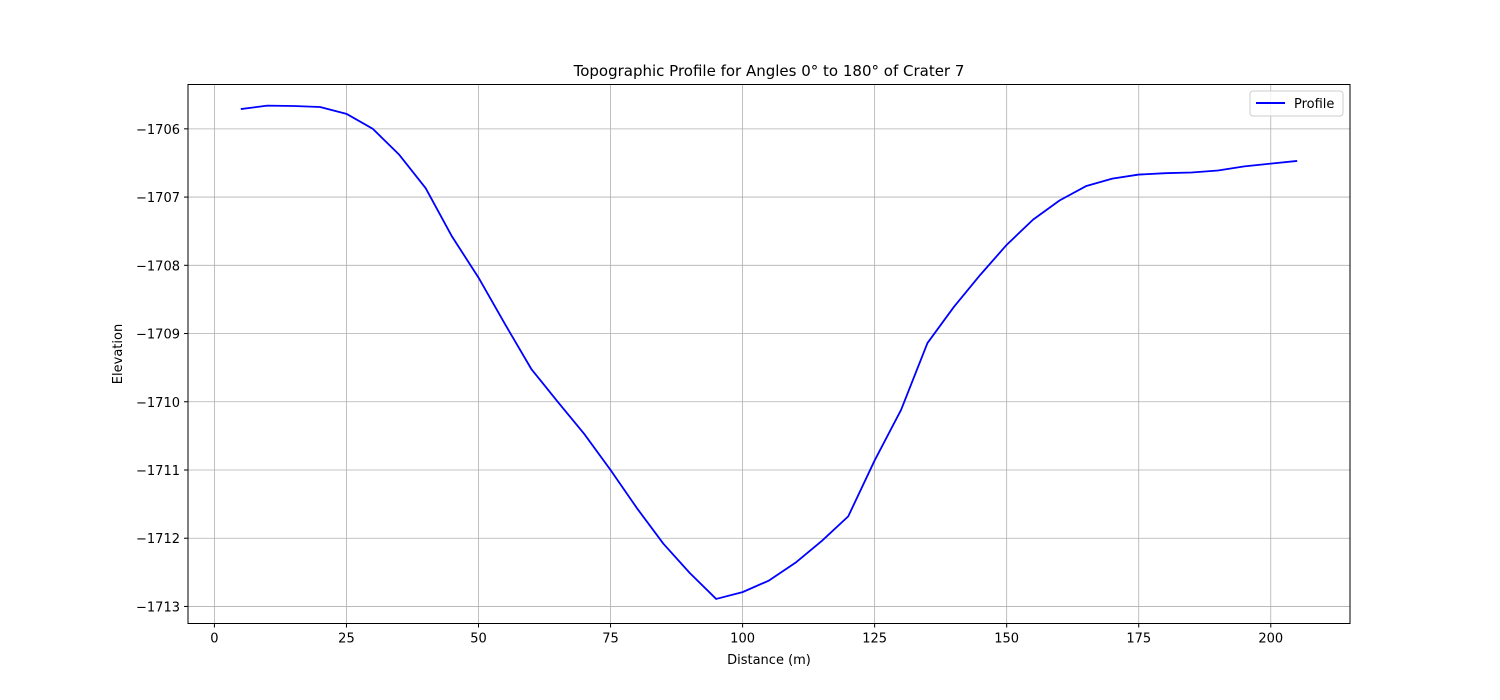 This screenshot has width=1500, height=700. Describe the element at coordinates (1270, 639) in the screenshot. I see `x-tick-label: 200` at that location.